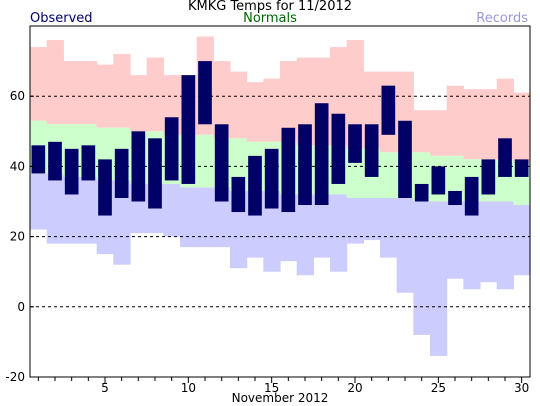 The image size is (540, 406). Describe the element at coordinates (17, 166) in the screenshot. I see `y-tick-label-40: 40` at that location.